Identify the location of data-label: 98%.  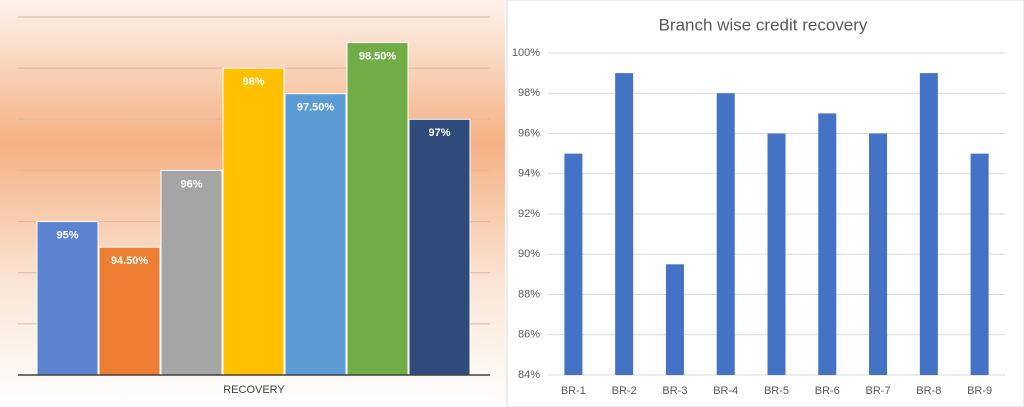
(253, 82).